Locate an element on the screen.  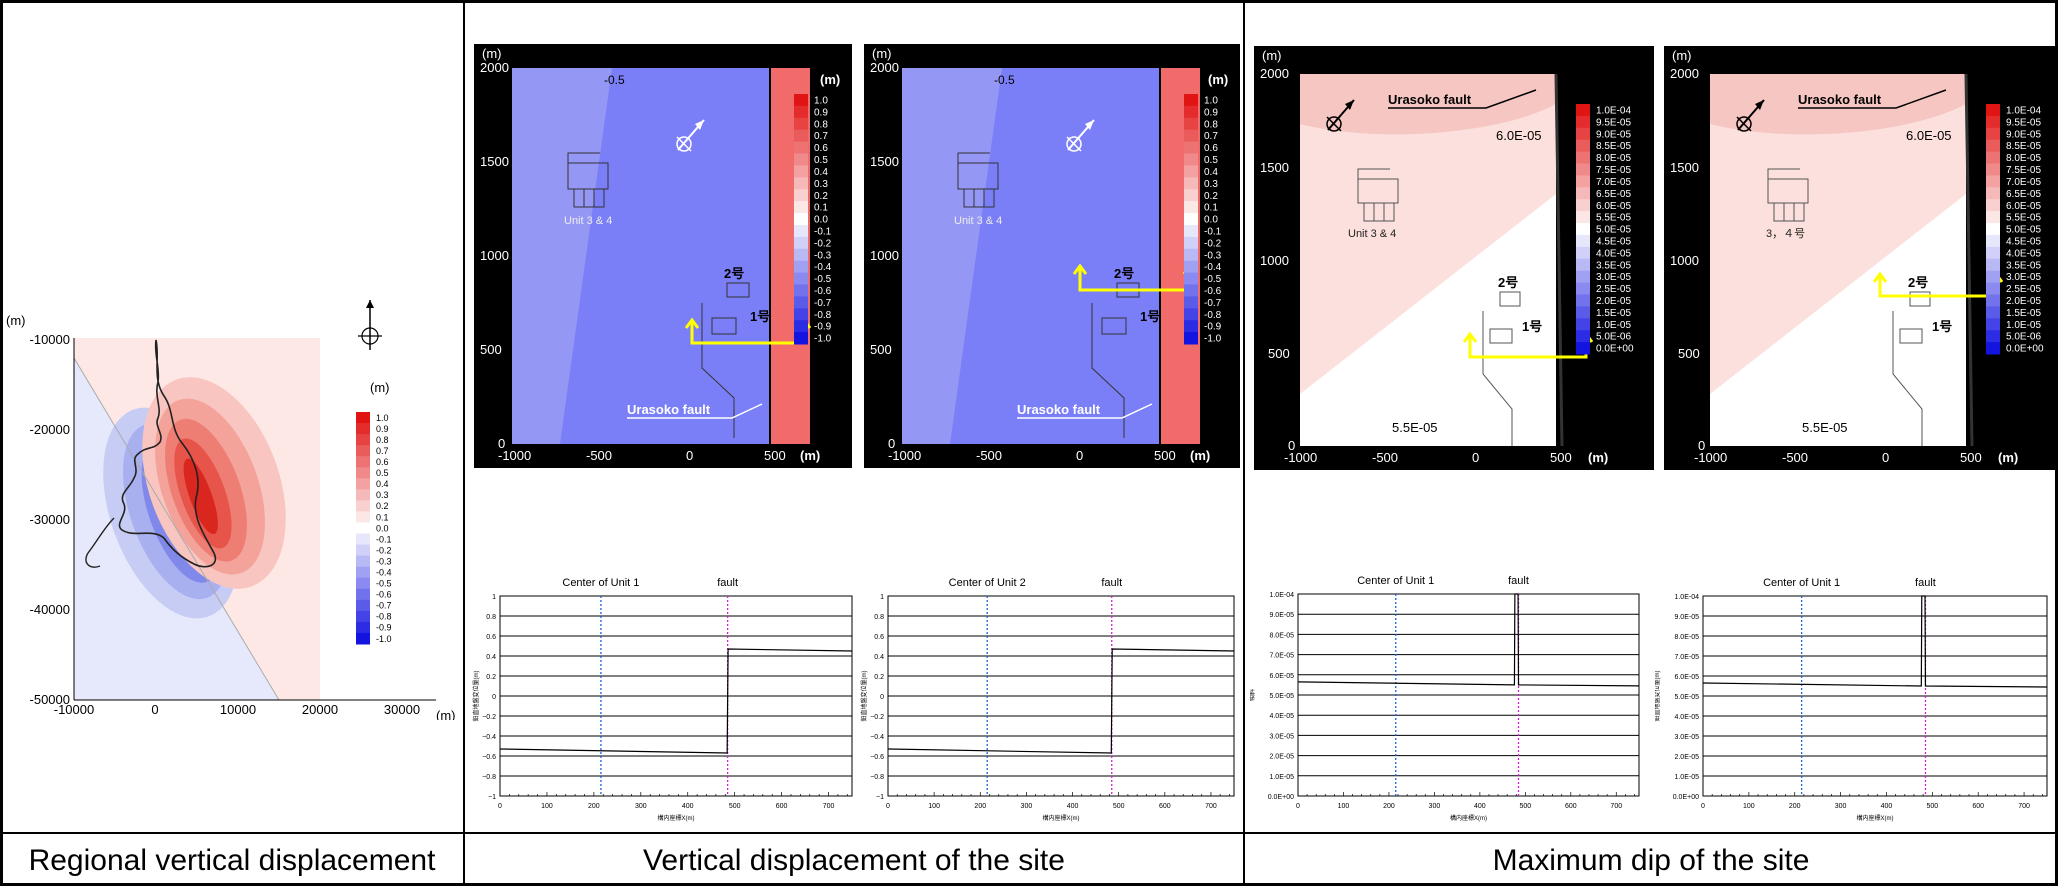
unit2-label: 2号 is located at coordinates (1508, 282).